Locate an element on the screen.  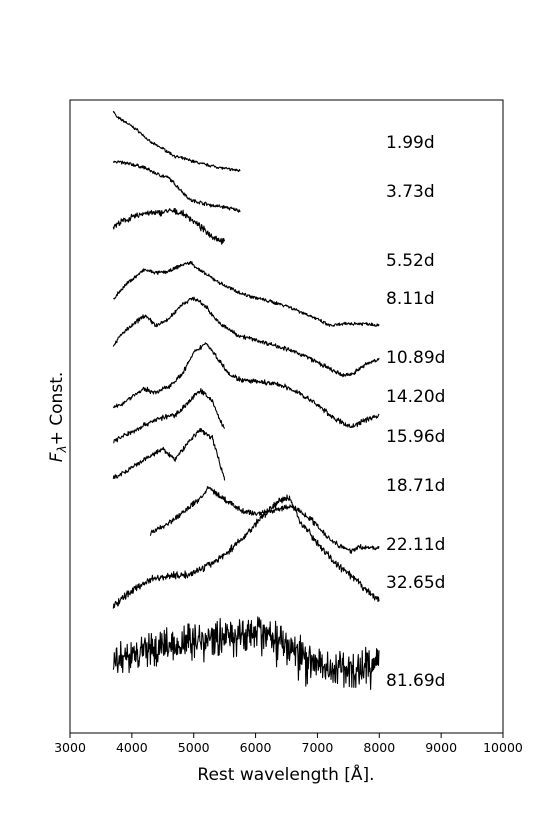
y-axis-label: Fλ+ Const. is located at coordinates (58, 417).